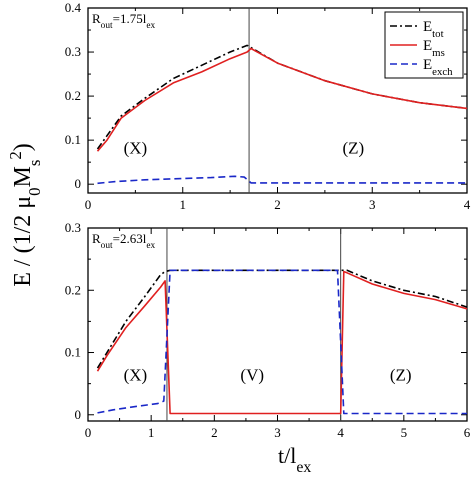 This screenshot has width=474, height=478. What do you see at coordinates (372, 204) in the screenshot?
I see `x-tick-label-top: 3` at bounding box center [372, 204].